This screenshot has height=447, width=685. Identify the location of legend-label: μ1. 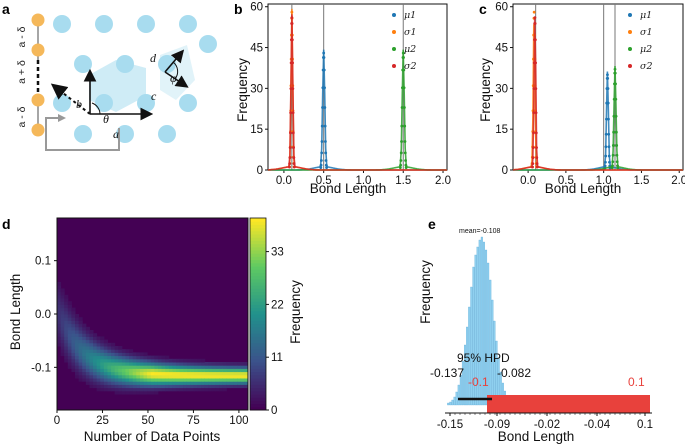
(410, 15).